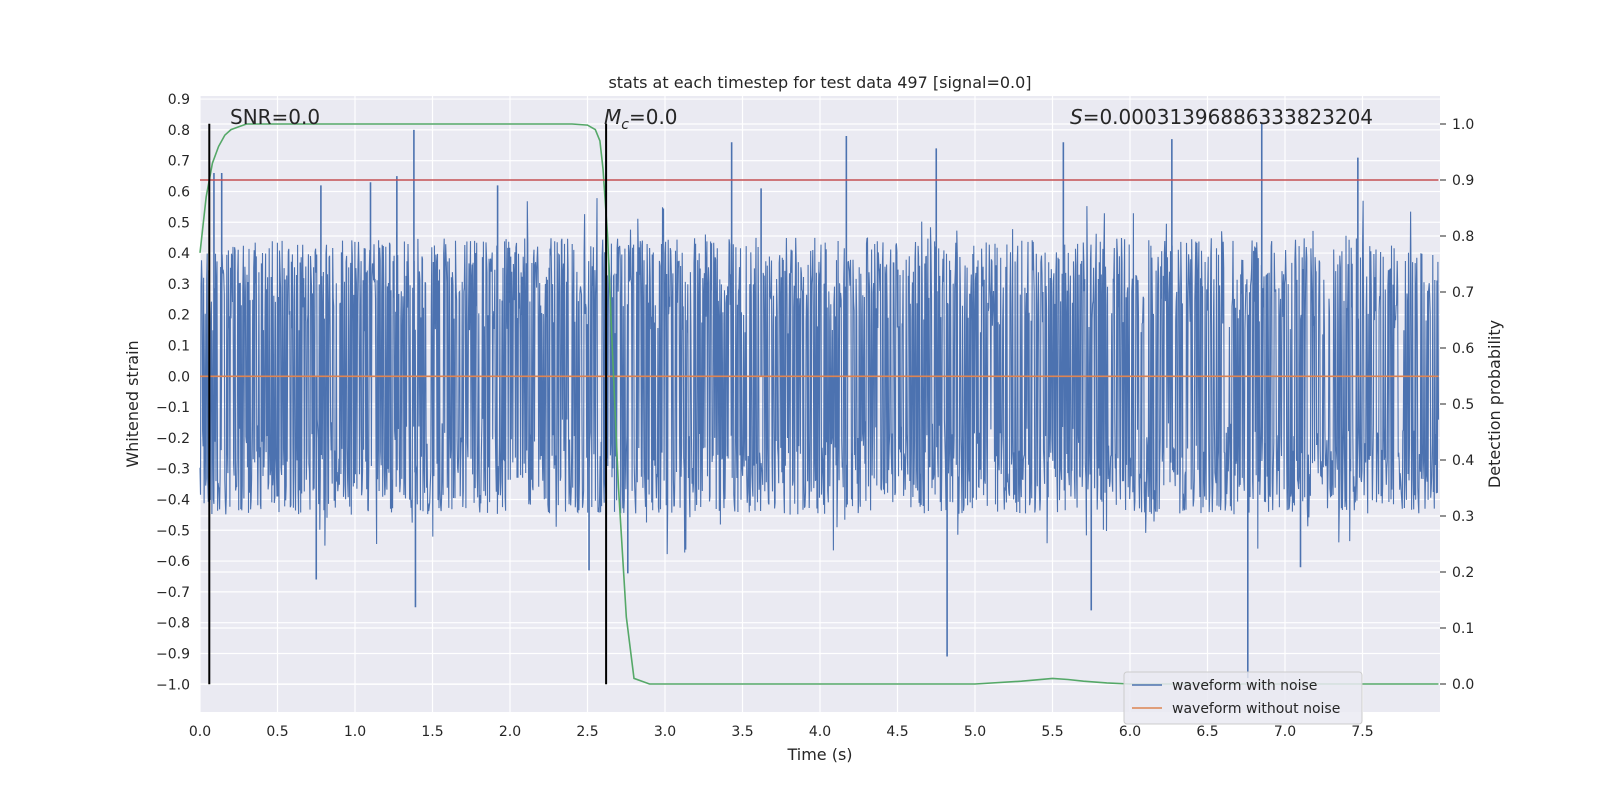 This screenshot has height=800, width=1600. Describe the element at coordinates (1463, 405) in the screenshot. I see `y2-tick-label: 0.5` at that location.